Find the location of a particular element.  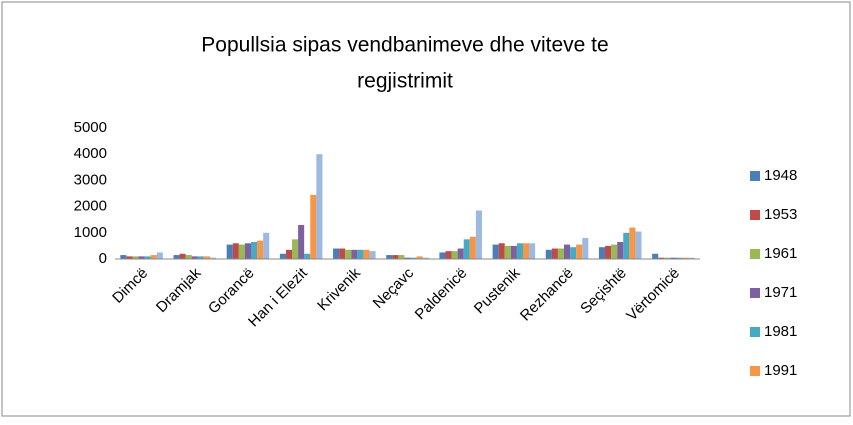

y-tick-label: 1000 is located at coordinates (90, 232).